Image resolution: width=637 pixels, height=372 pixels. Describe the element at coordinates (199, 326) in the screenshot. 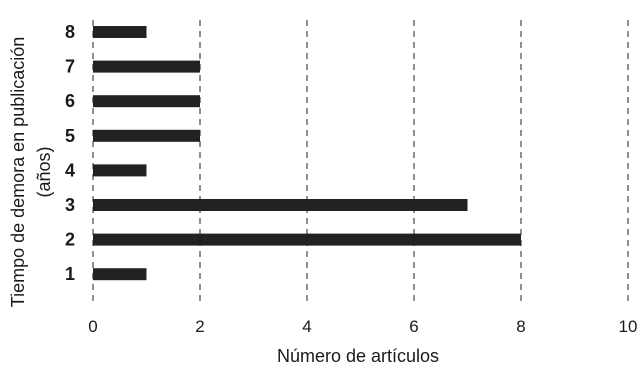

I see `x-tick-label: 2` at that location.